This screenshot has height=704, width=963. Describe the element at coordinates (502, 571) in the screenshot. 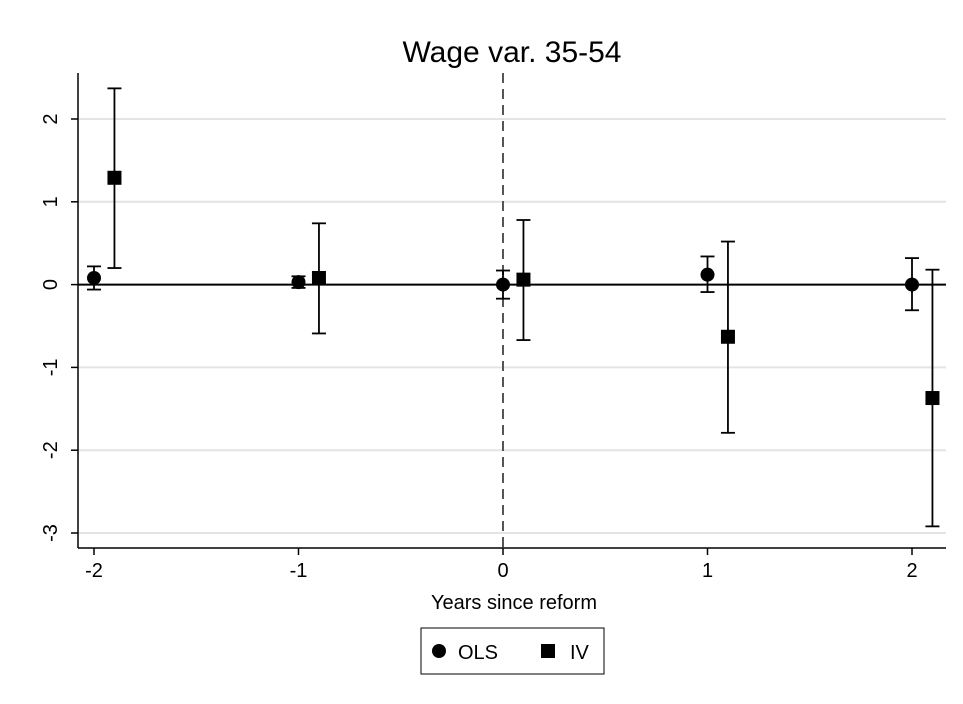

I see `x-tick-label: 0` at that location.